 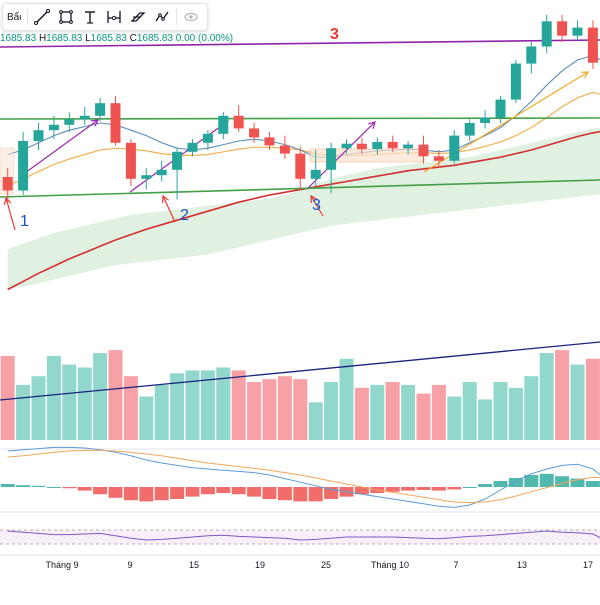 I want to click on breakout-arrow-head, so click(x=585, y=75).